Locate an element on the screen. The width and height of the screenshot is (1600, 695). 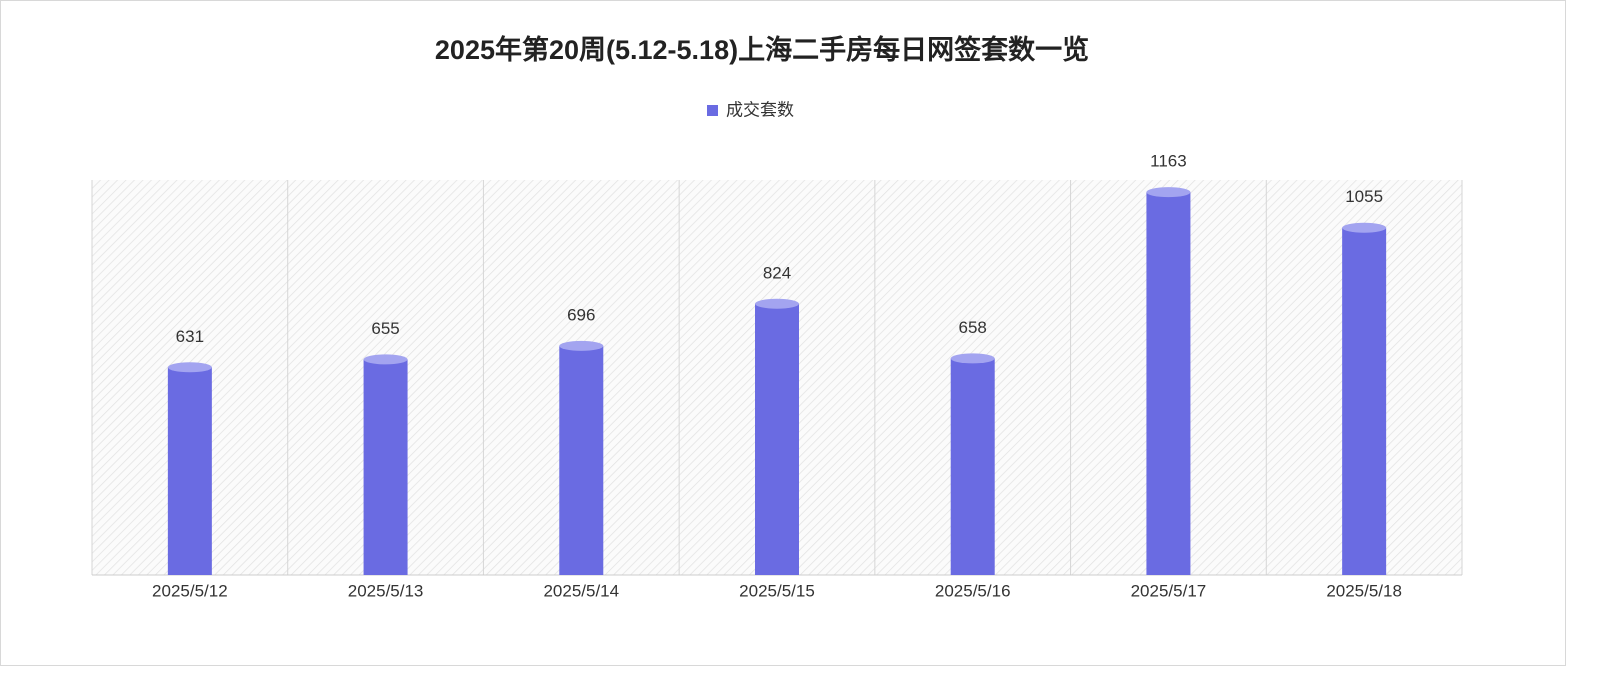
value-label: 655 is located at coordinates (385, 328).